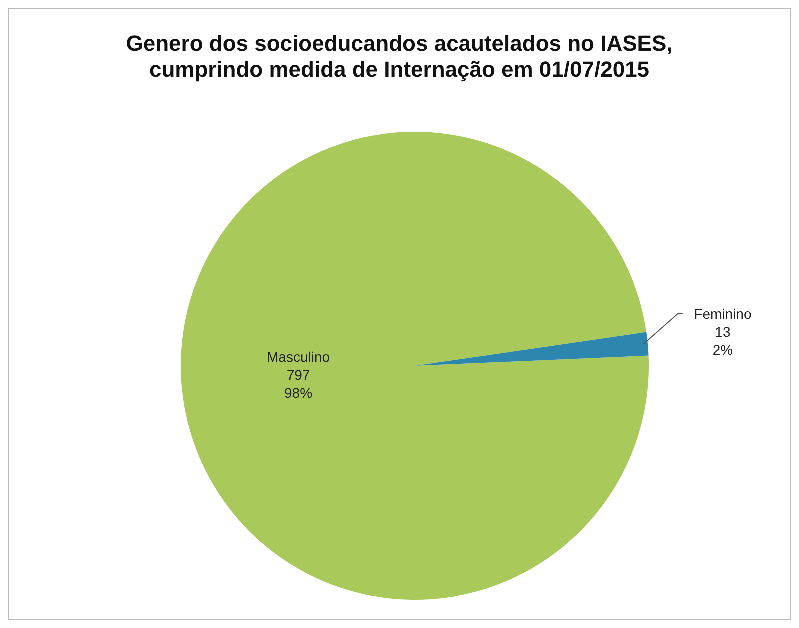 Image resolution: width=799 pixels, height=628 pixels. I want to click on slice-label: Feminino, so click(723, 314).